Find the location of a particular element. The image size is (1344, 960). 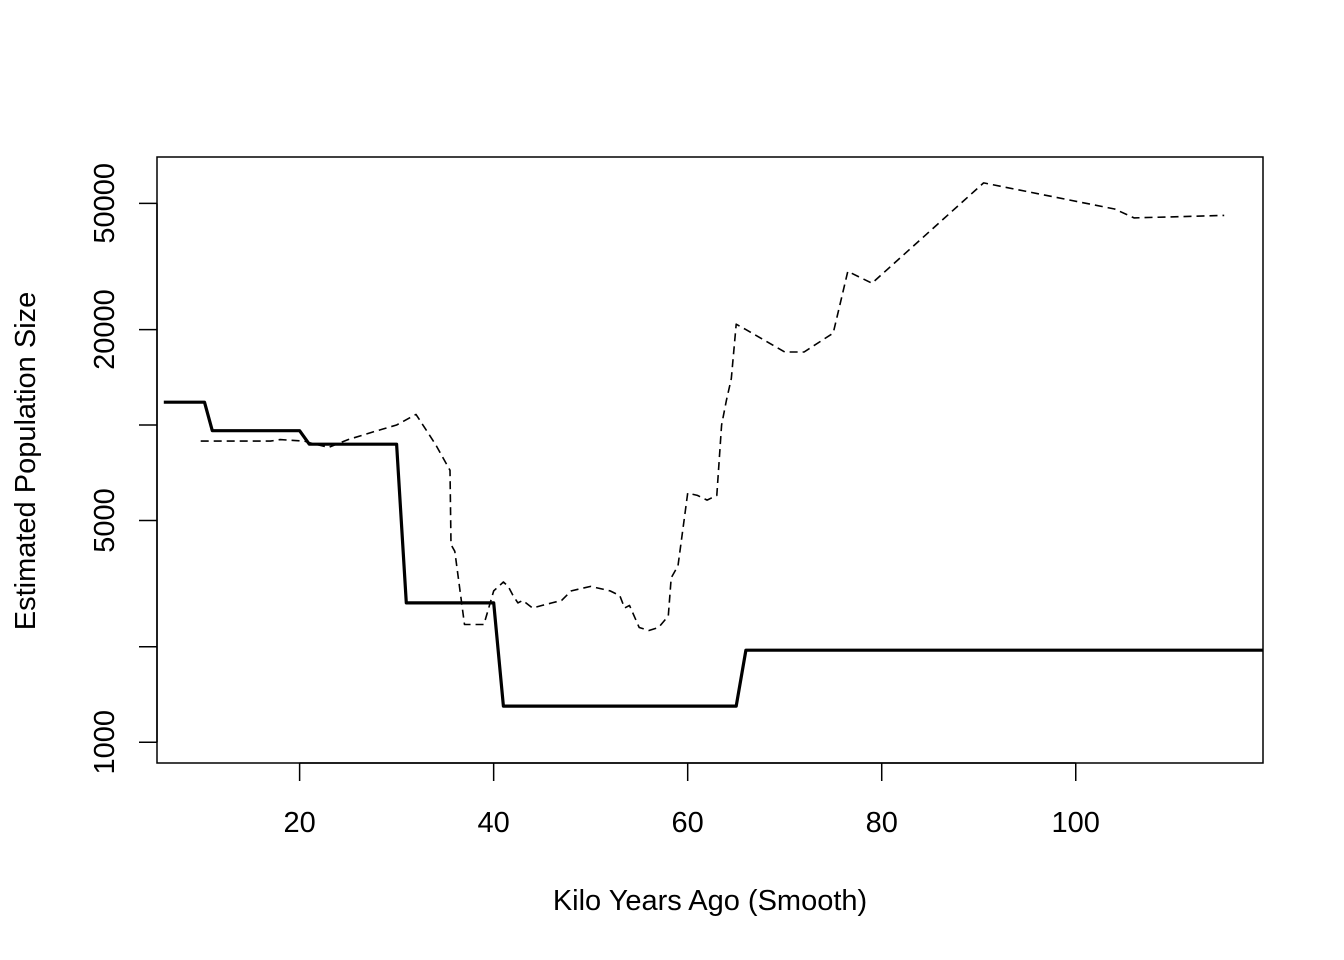

x-axis: 20 40 60 80 100 is located at coordinates (691, 800).